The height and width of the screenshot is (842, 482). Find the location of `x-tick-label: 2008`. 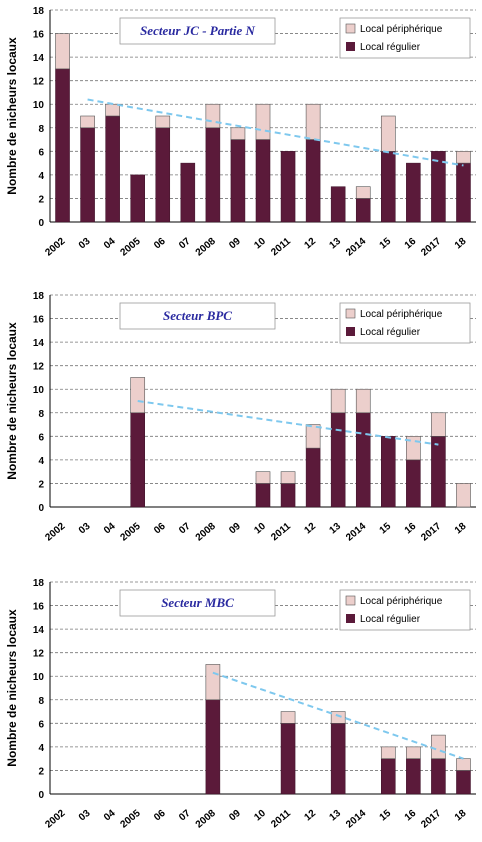

x-tick-label: 2008 is located at coordinates (206, 532).